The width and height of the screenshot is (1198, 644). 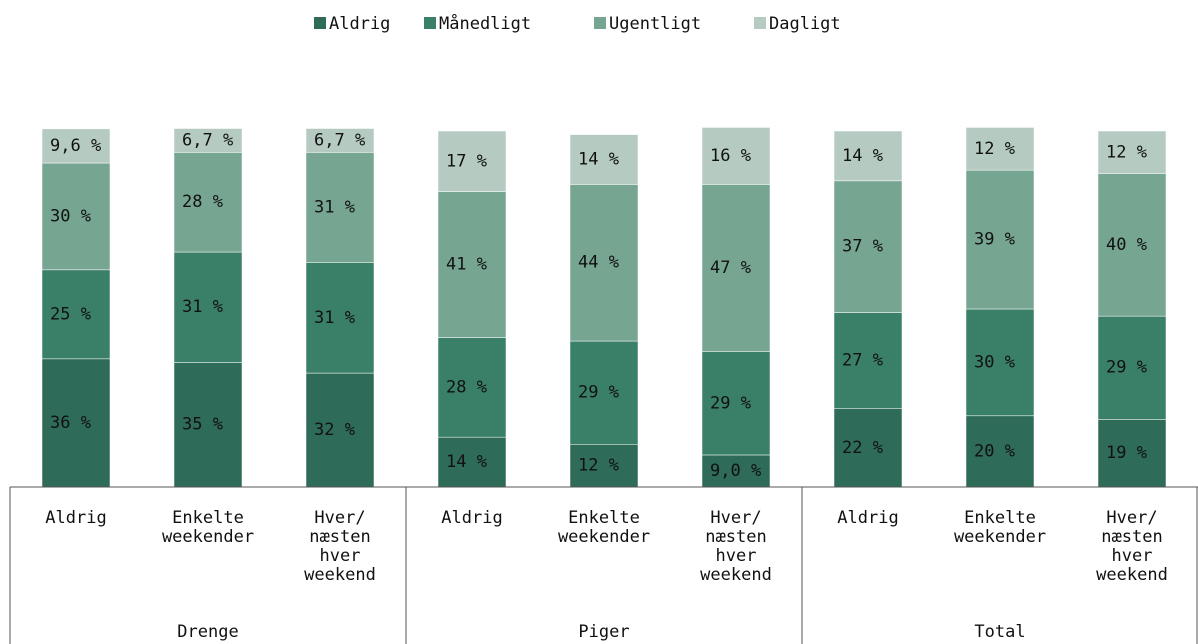 What do you see at coordinates (598, 263) in the screenshot?
I see `data-label: 44 %` at bounding box center [598, 263].